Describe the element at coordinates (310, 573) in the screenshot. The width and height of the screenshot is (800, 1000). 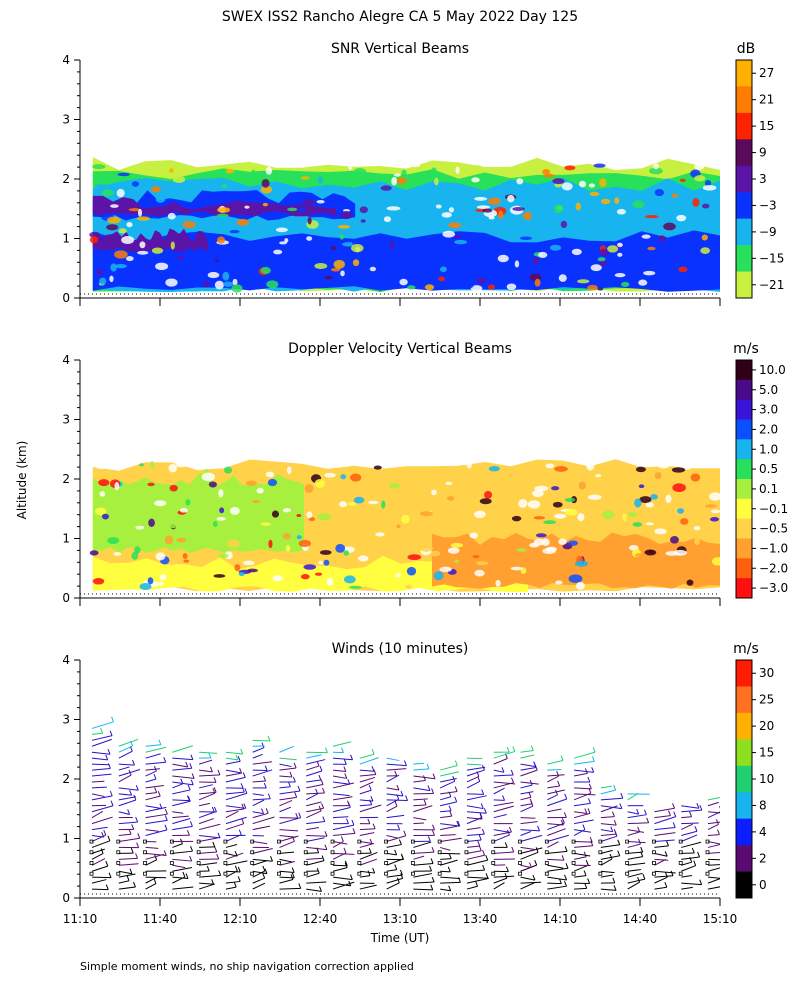
I see `doppler-echo-layer` at that location.